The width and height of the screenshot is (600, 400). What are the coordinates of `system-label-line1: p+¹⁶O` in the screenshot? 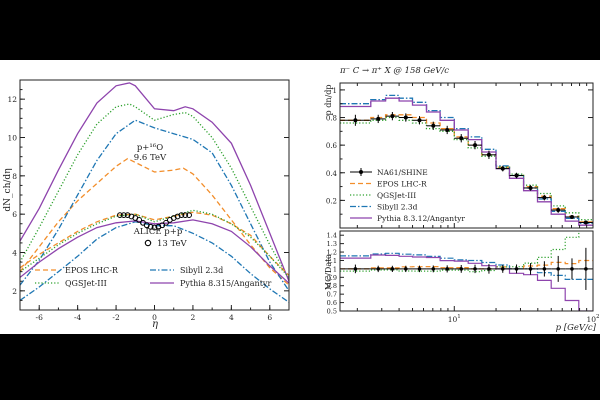 It's located at (150, 148).